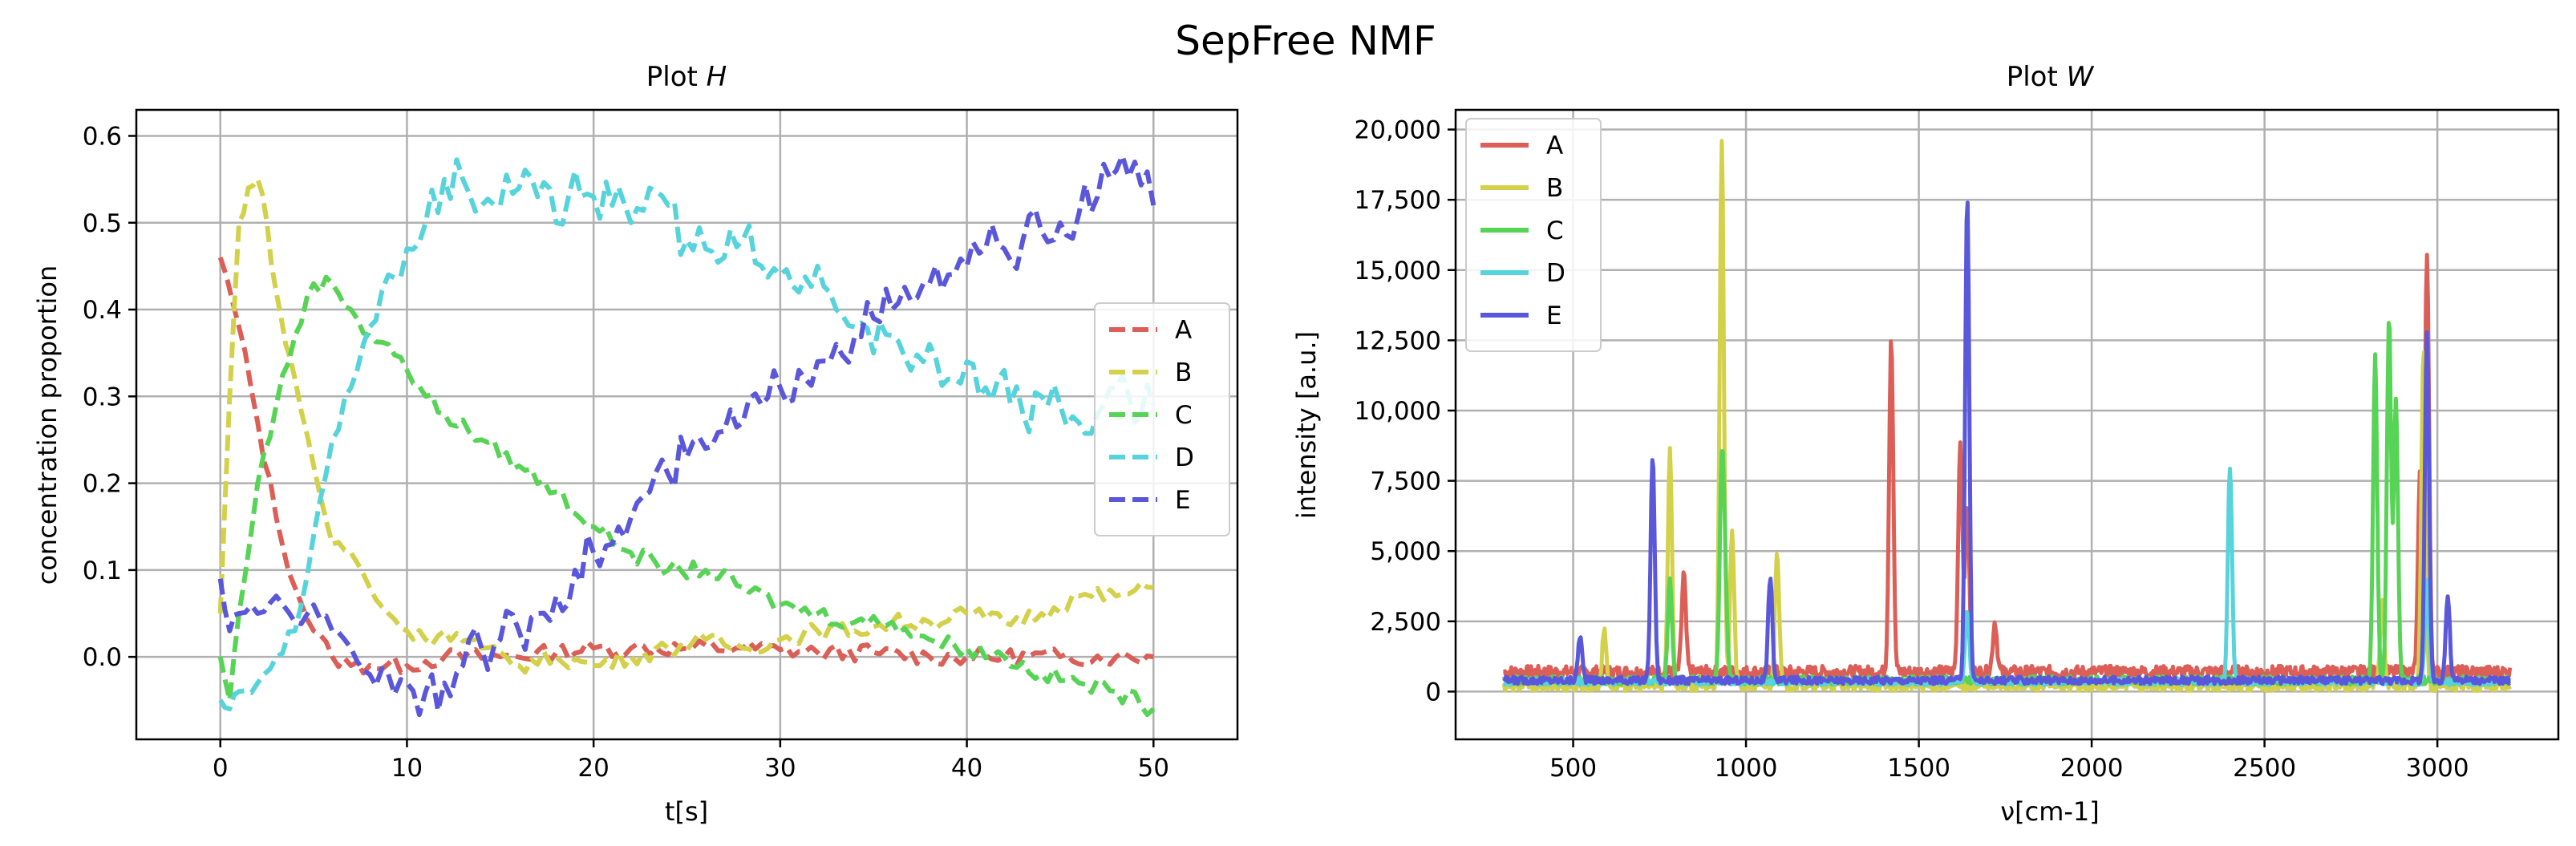 This screenshot has width=2576, height=846. I want to click on plot-h-ylabel: concentration proportion, so click(47, 425).